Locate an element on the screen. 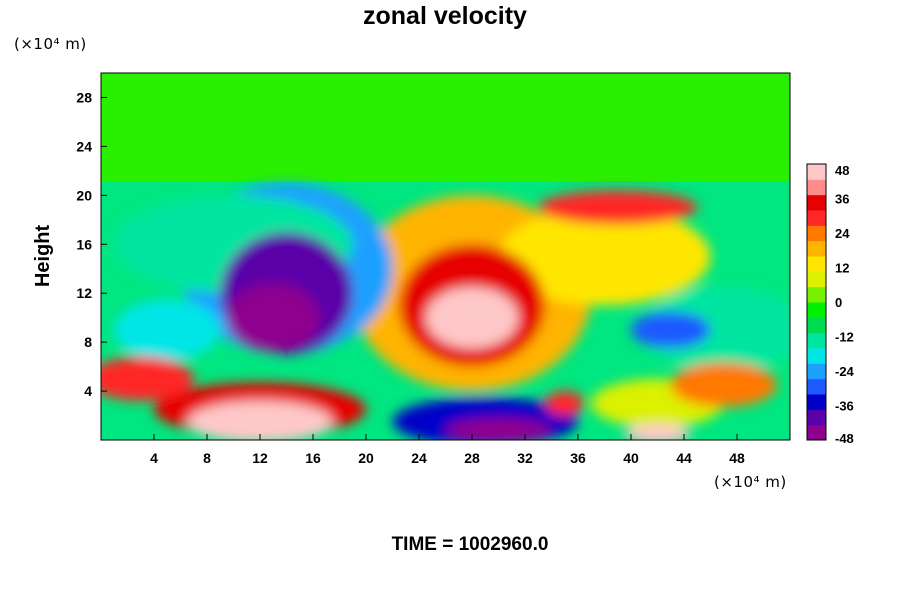  x-tick-label: 20 is located at coordinates (366, 458).